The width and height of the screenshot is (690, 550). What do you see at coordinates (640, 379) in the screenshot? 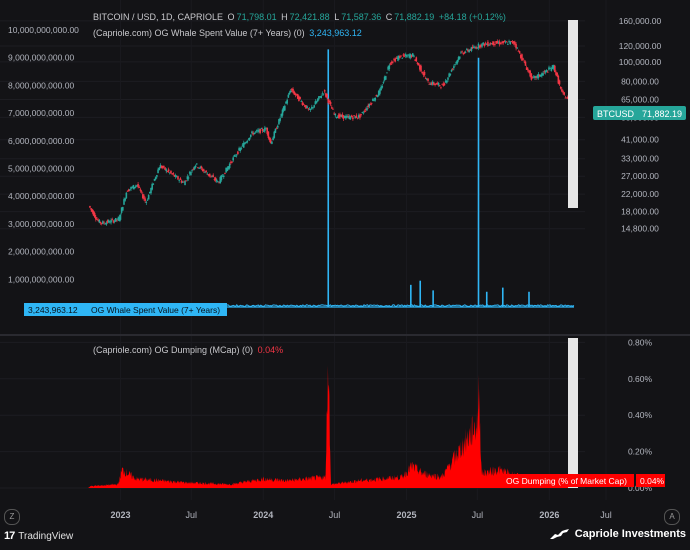
I see `dump-tick-label: 0.60%` at bounding box center [640, 379].